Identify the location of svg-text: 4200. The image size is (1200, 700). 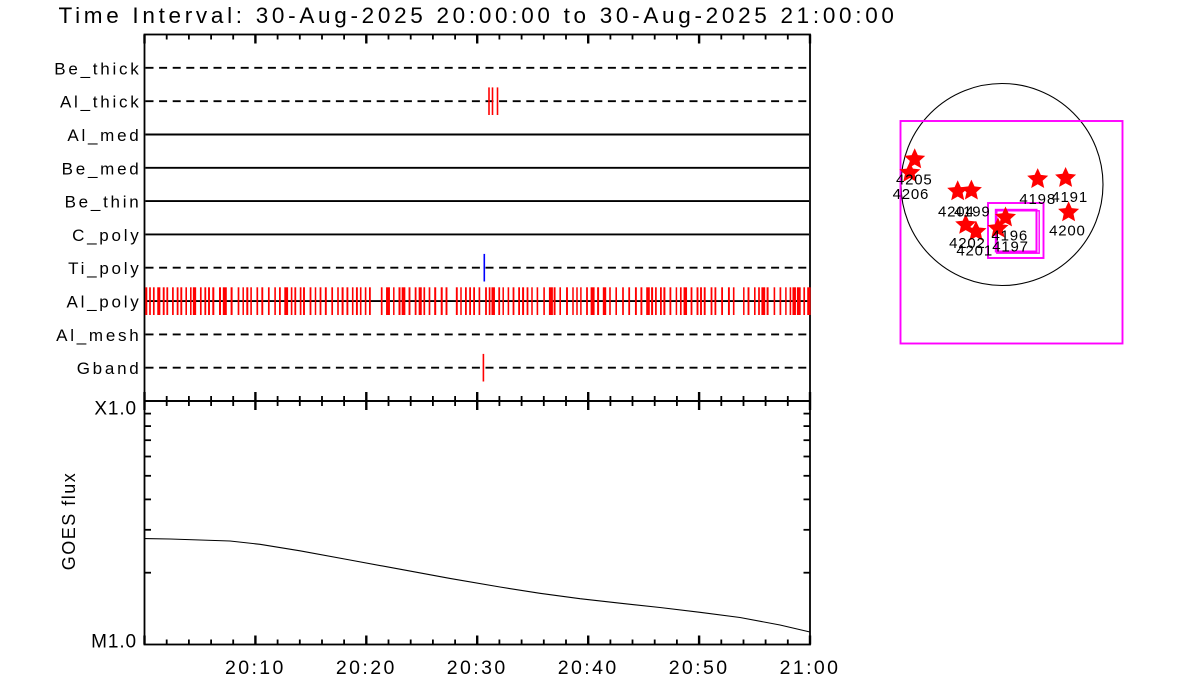
(1067, 230).